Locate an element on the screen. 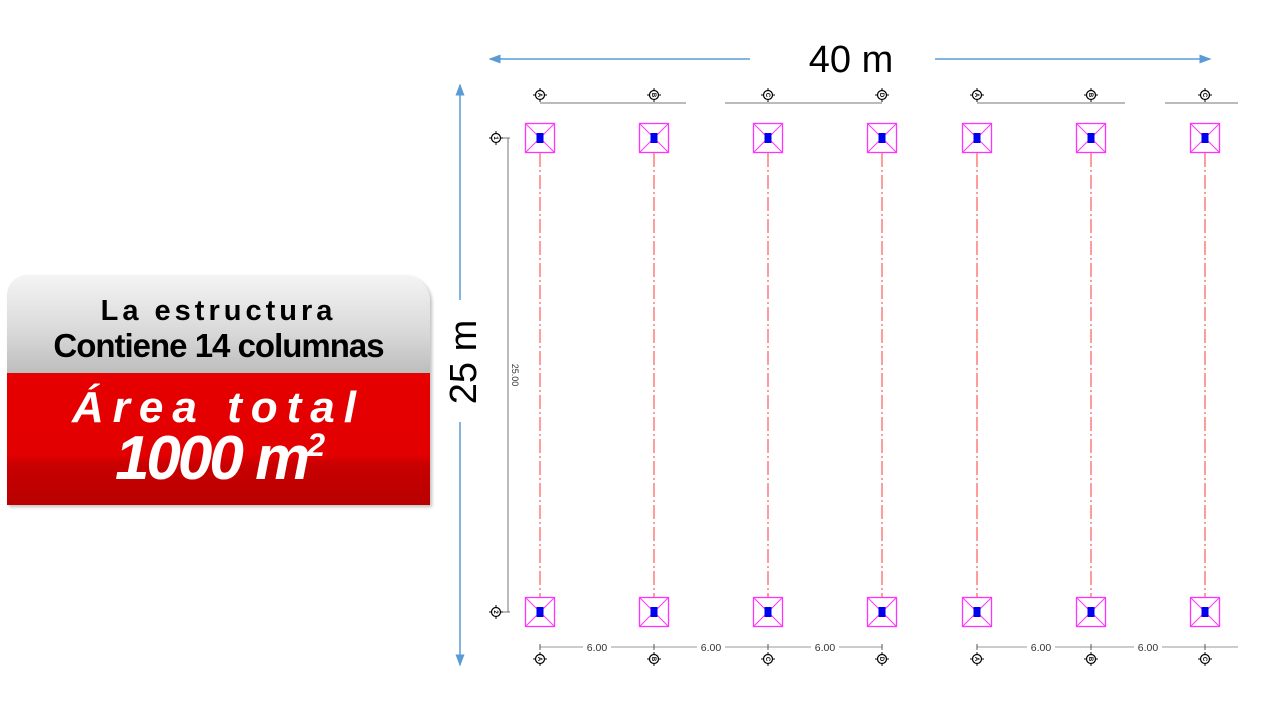 This screenshot has width=1280, height=720. height-label: 25 m is located at coordinates (464, 362).